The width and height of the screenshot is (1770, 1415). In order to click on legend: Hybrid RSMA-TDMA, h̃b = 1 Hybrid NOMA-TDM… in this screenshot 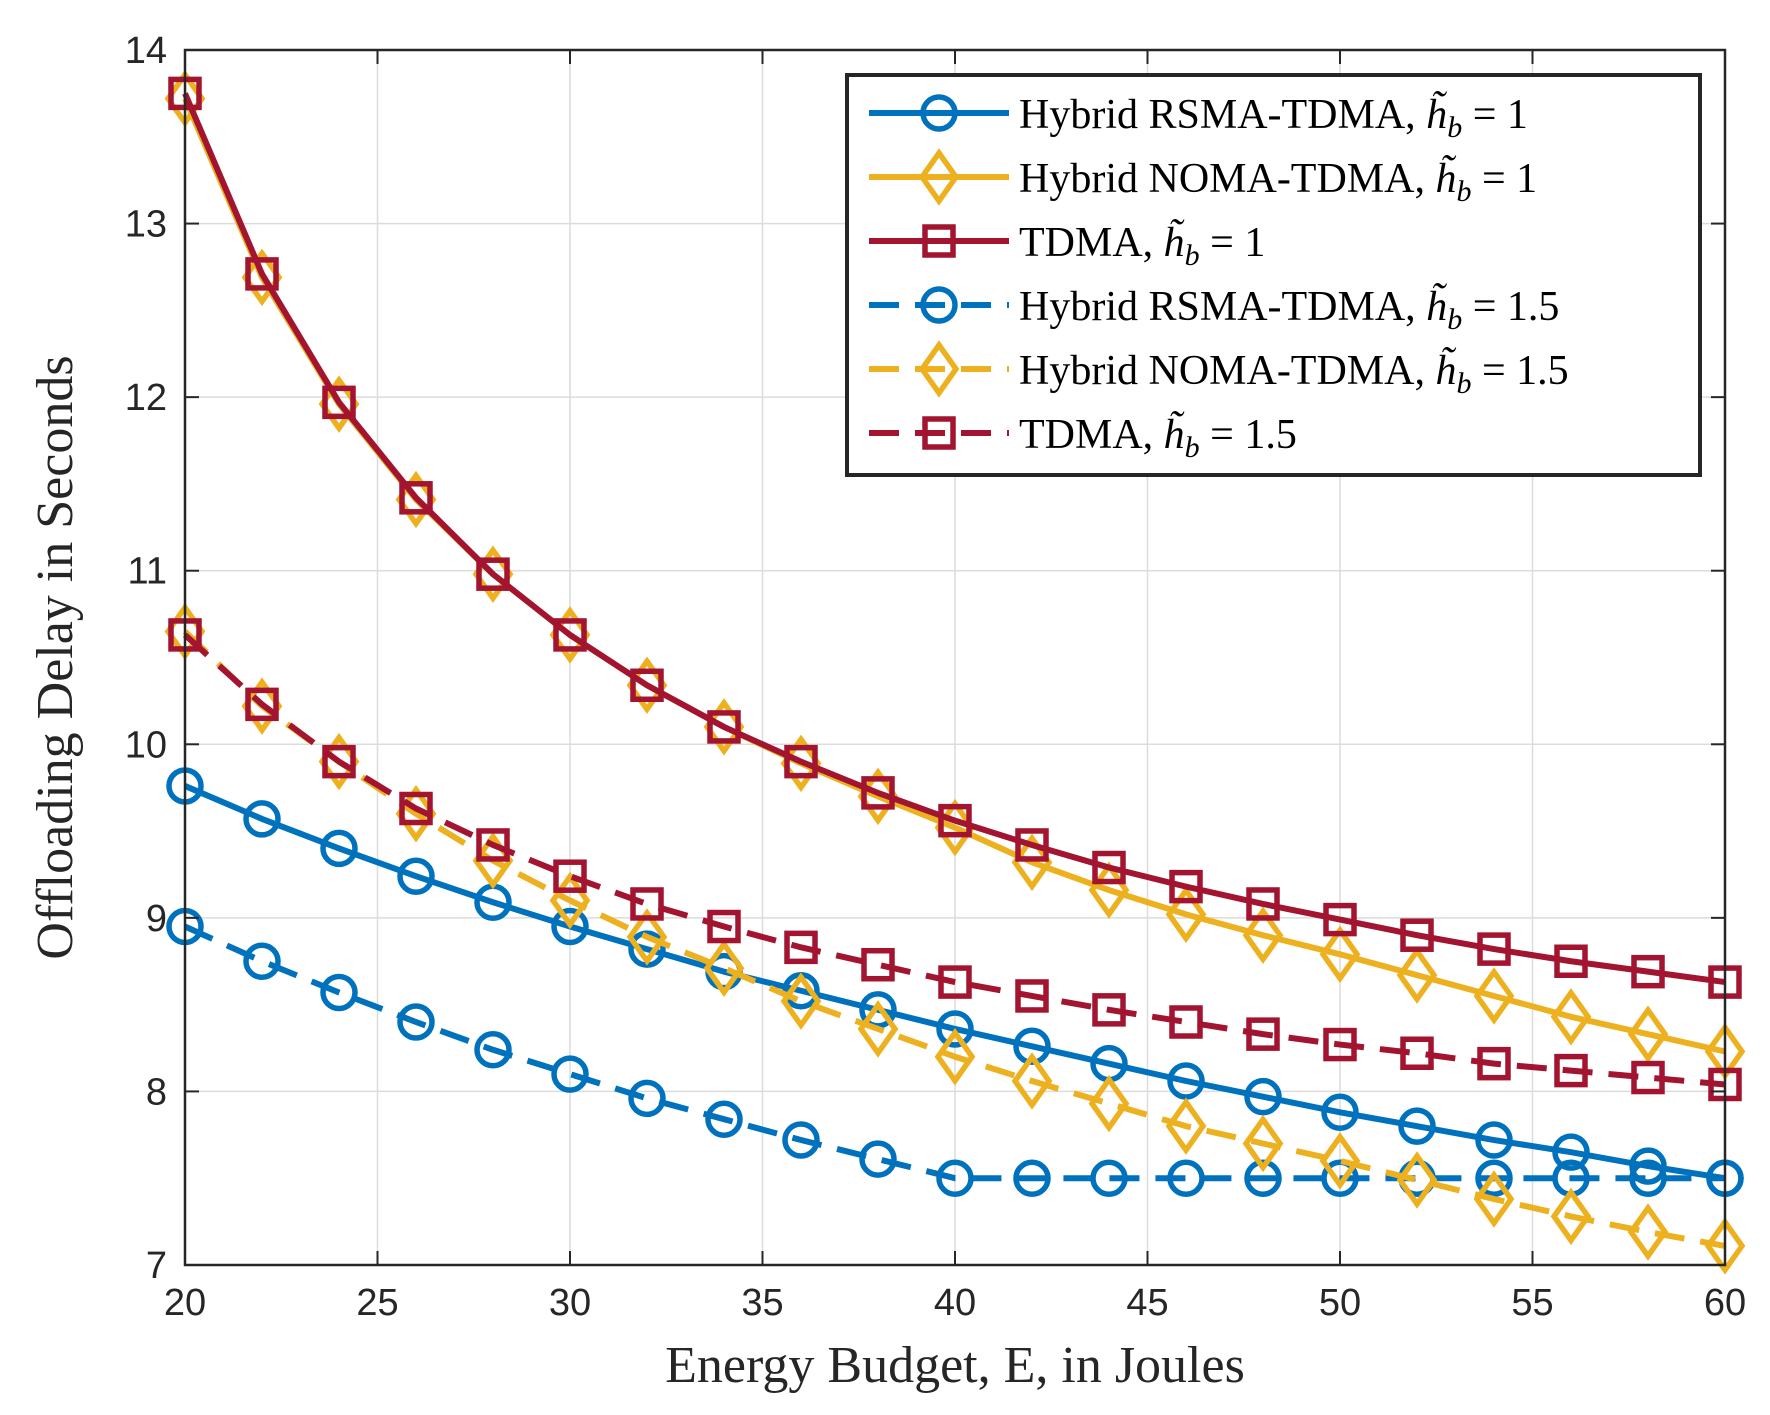, I will do `click(1273, 275)`.